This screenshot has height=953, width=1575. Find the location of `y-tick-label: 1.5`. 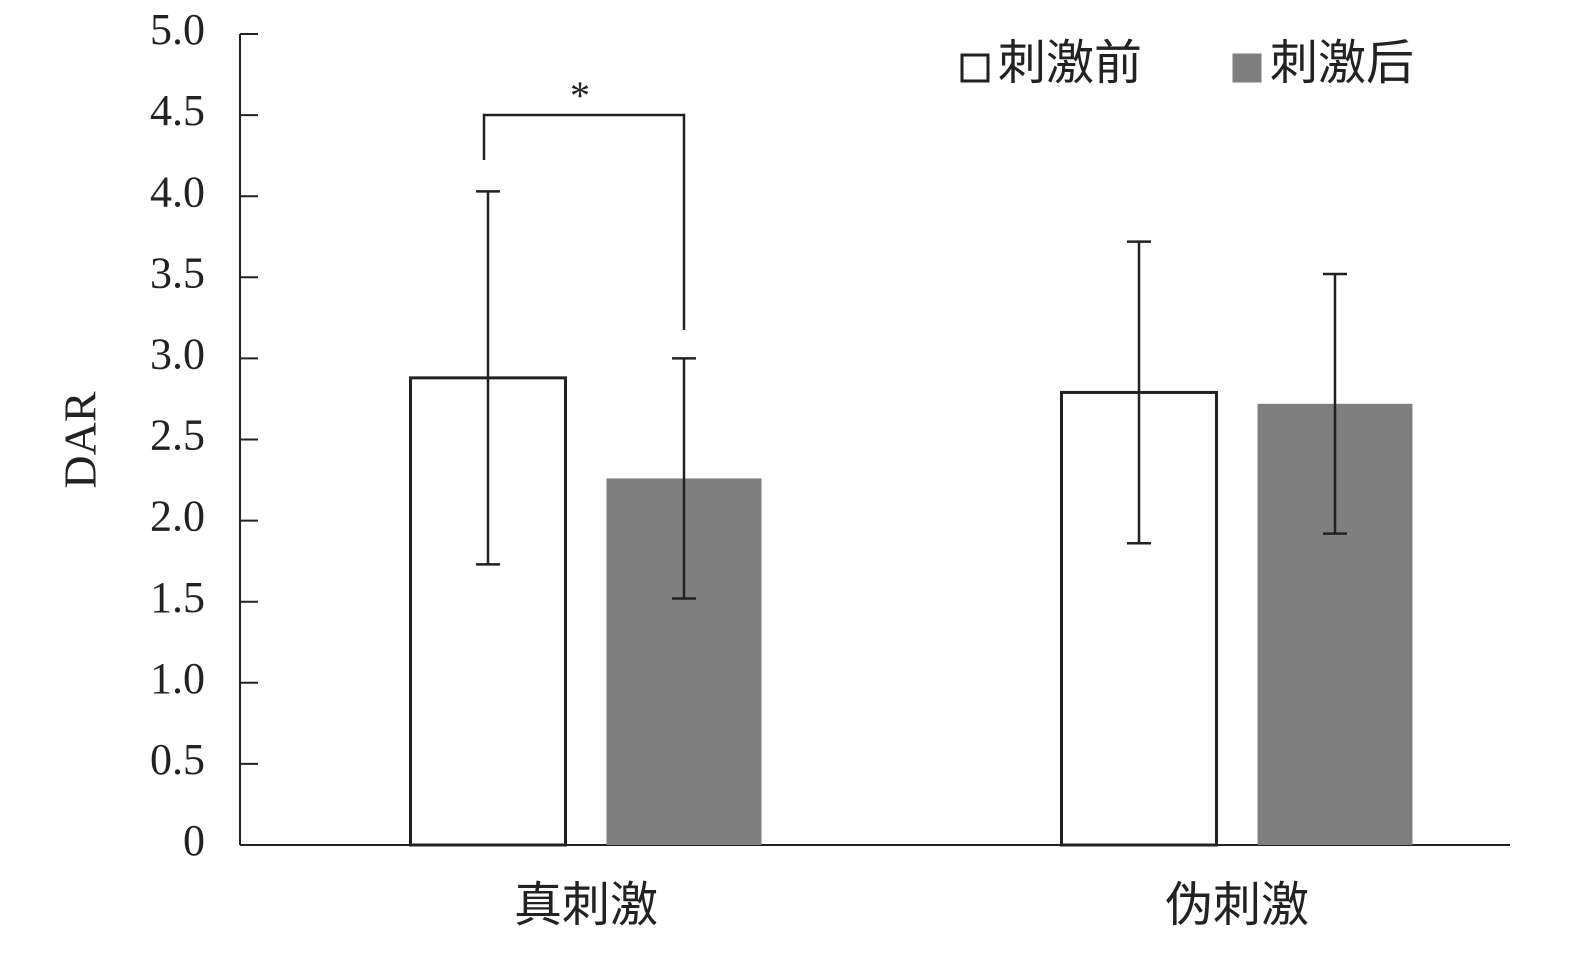

y-tick-label: 1.5 is located at coordinates (177, 597).